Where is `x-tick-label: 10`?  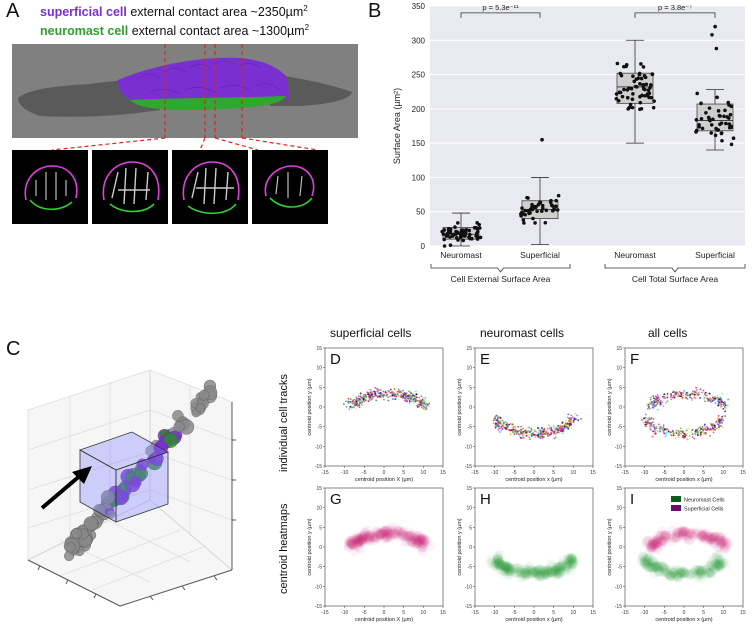 x-tick-label: 10 is located at coordinates (574, 613).